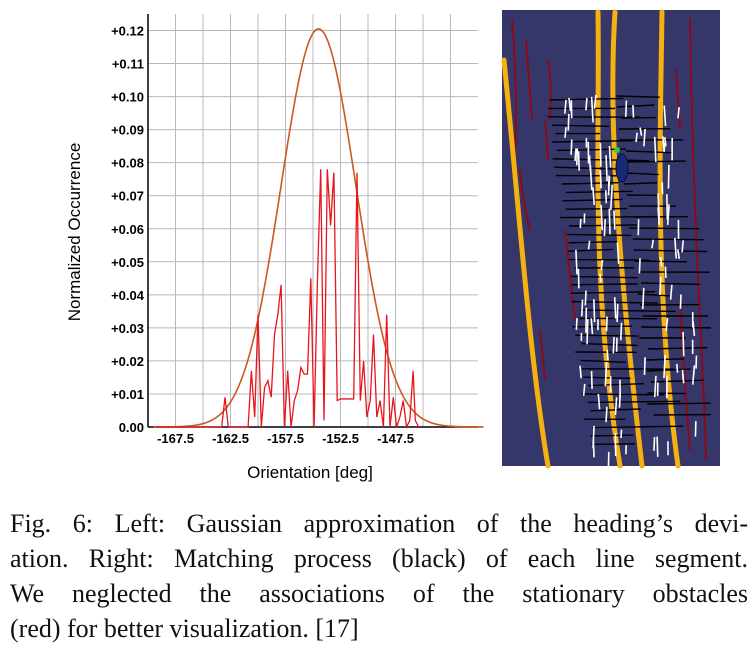 Image resolution: width=755 pixels, height=657 pixels. I want to click on x-tick-labels: -167.5 -162.5 -157.5 -152.5 -147.5, so click(285, 438).